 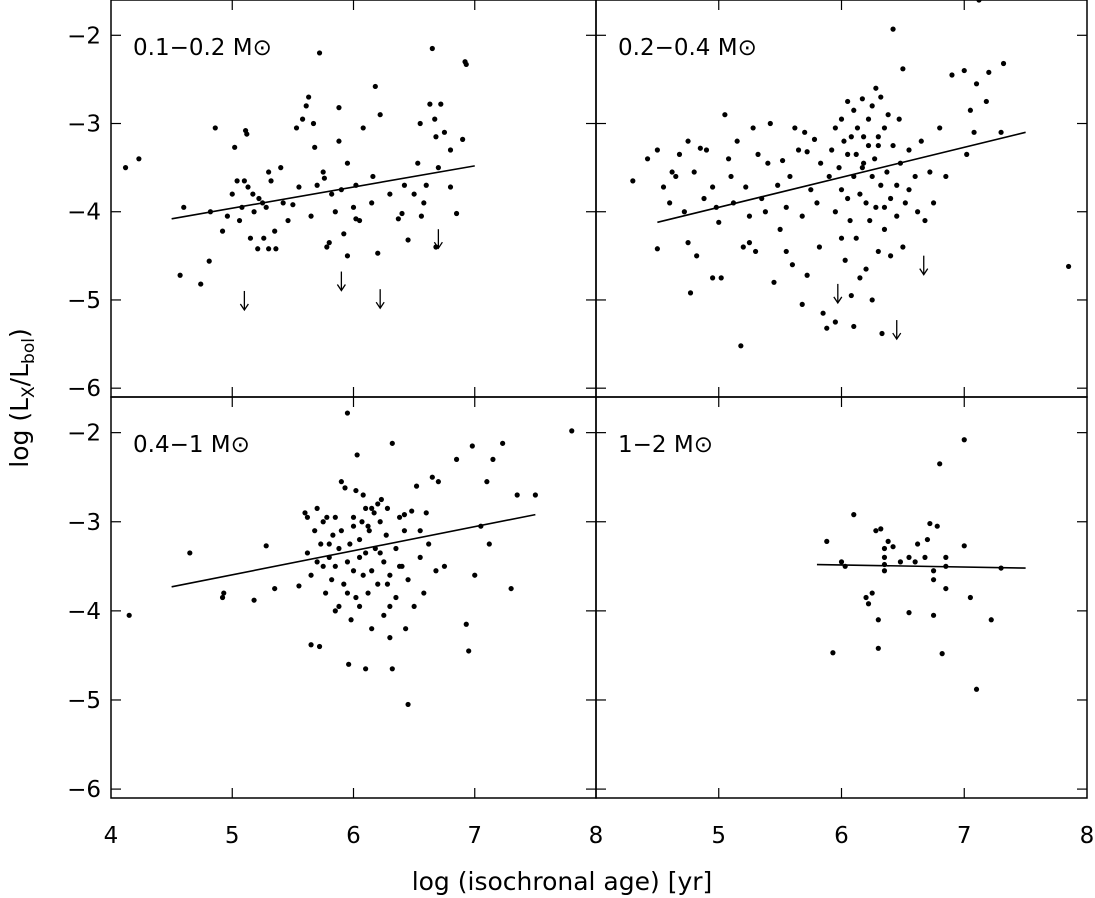 I want to click on y-tick-label: −6, so click(x=84, y=389).